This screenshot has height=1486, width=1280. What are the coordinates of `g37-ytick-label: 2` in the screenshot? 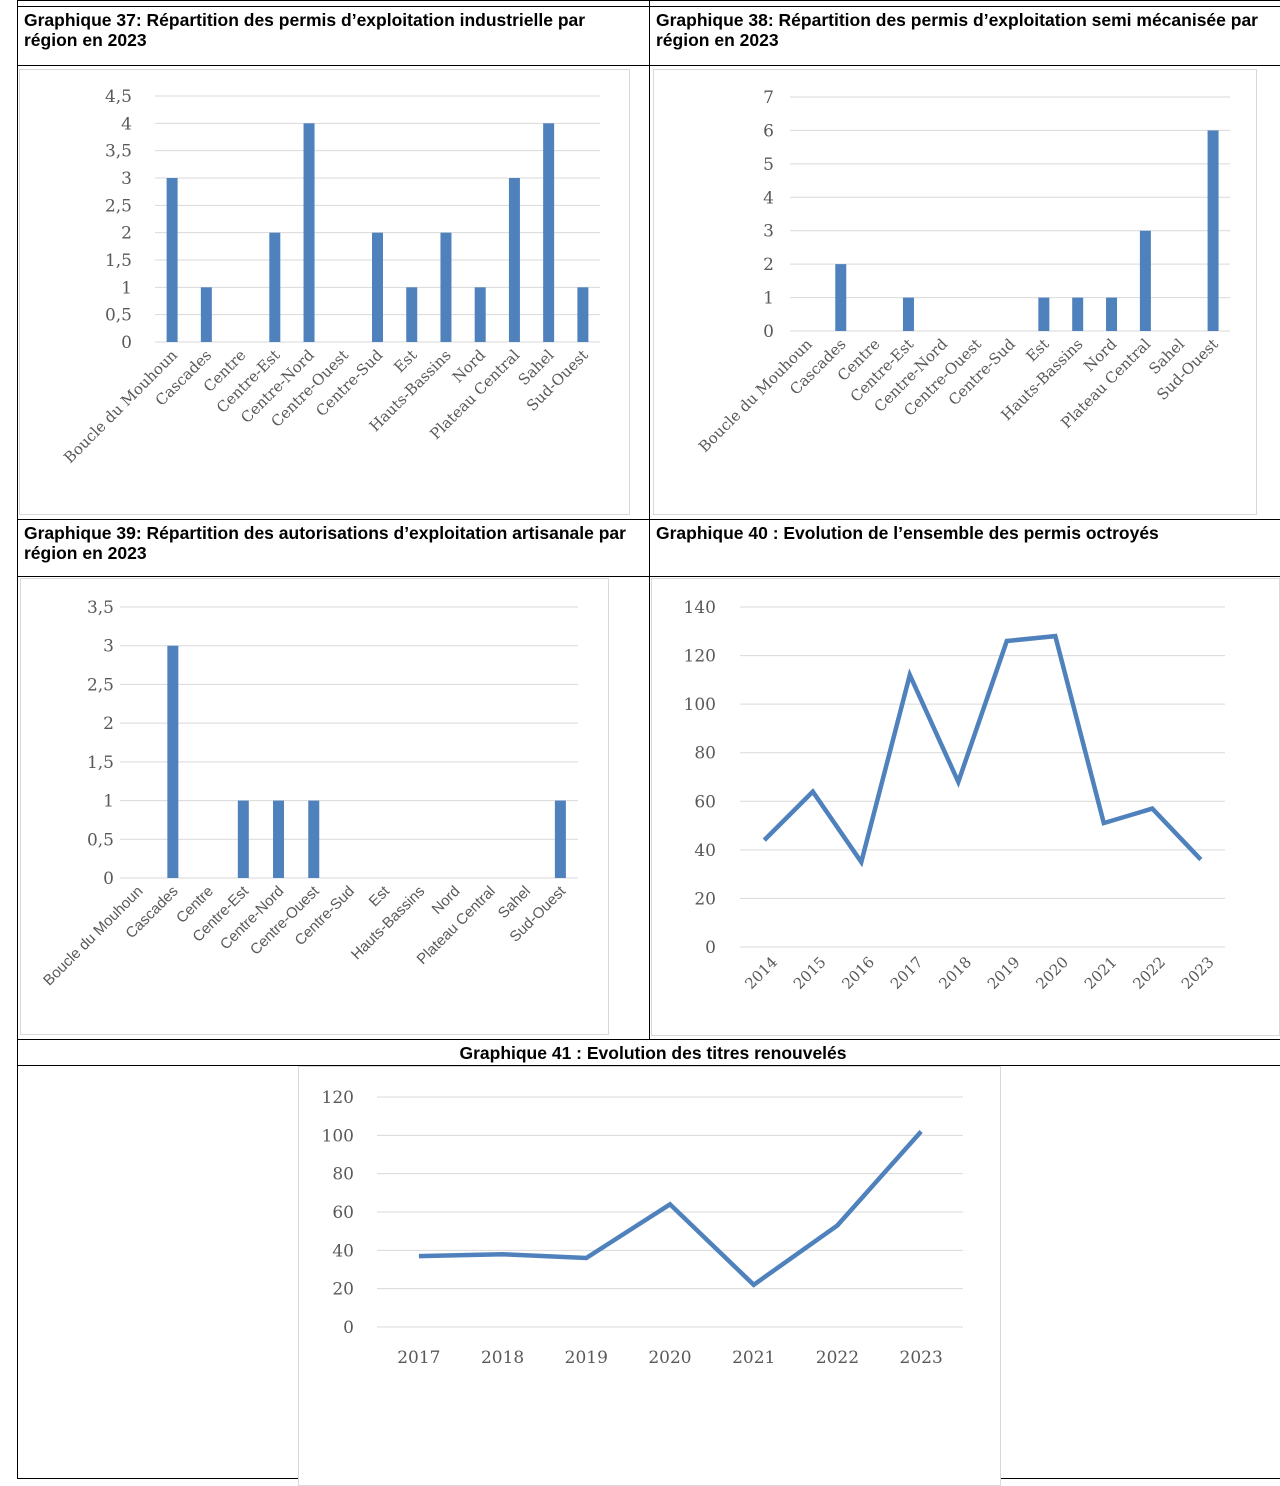 It's located at (126, 234).